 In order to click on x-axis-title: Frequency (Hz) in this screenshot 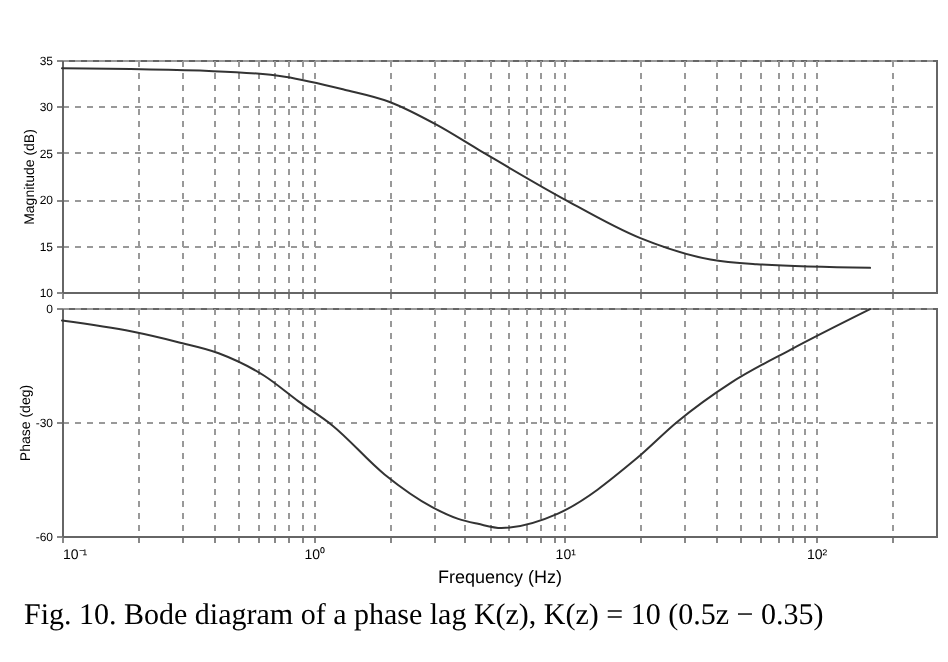, I will do `click(500, 577)`.